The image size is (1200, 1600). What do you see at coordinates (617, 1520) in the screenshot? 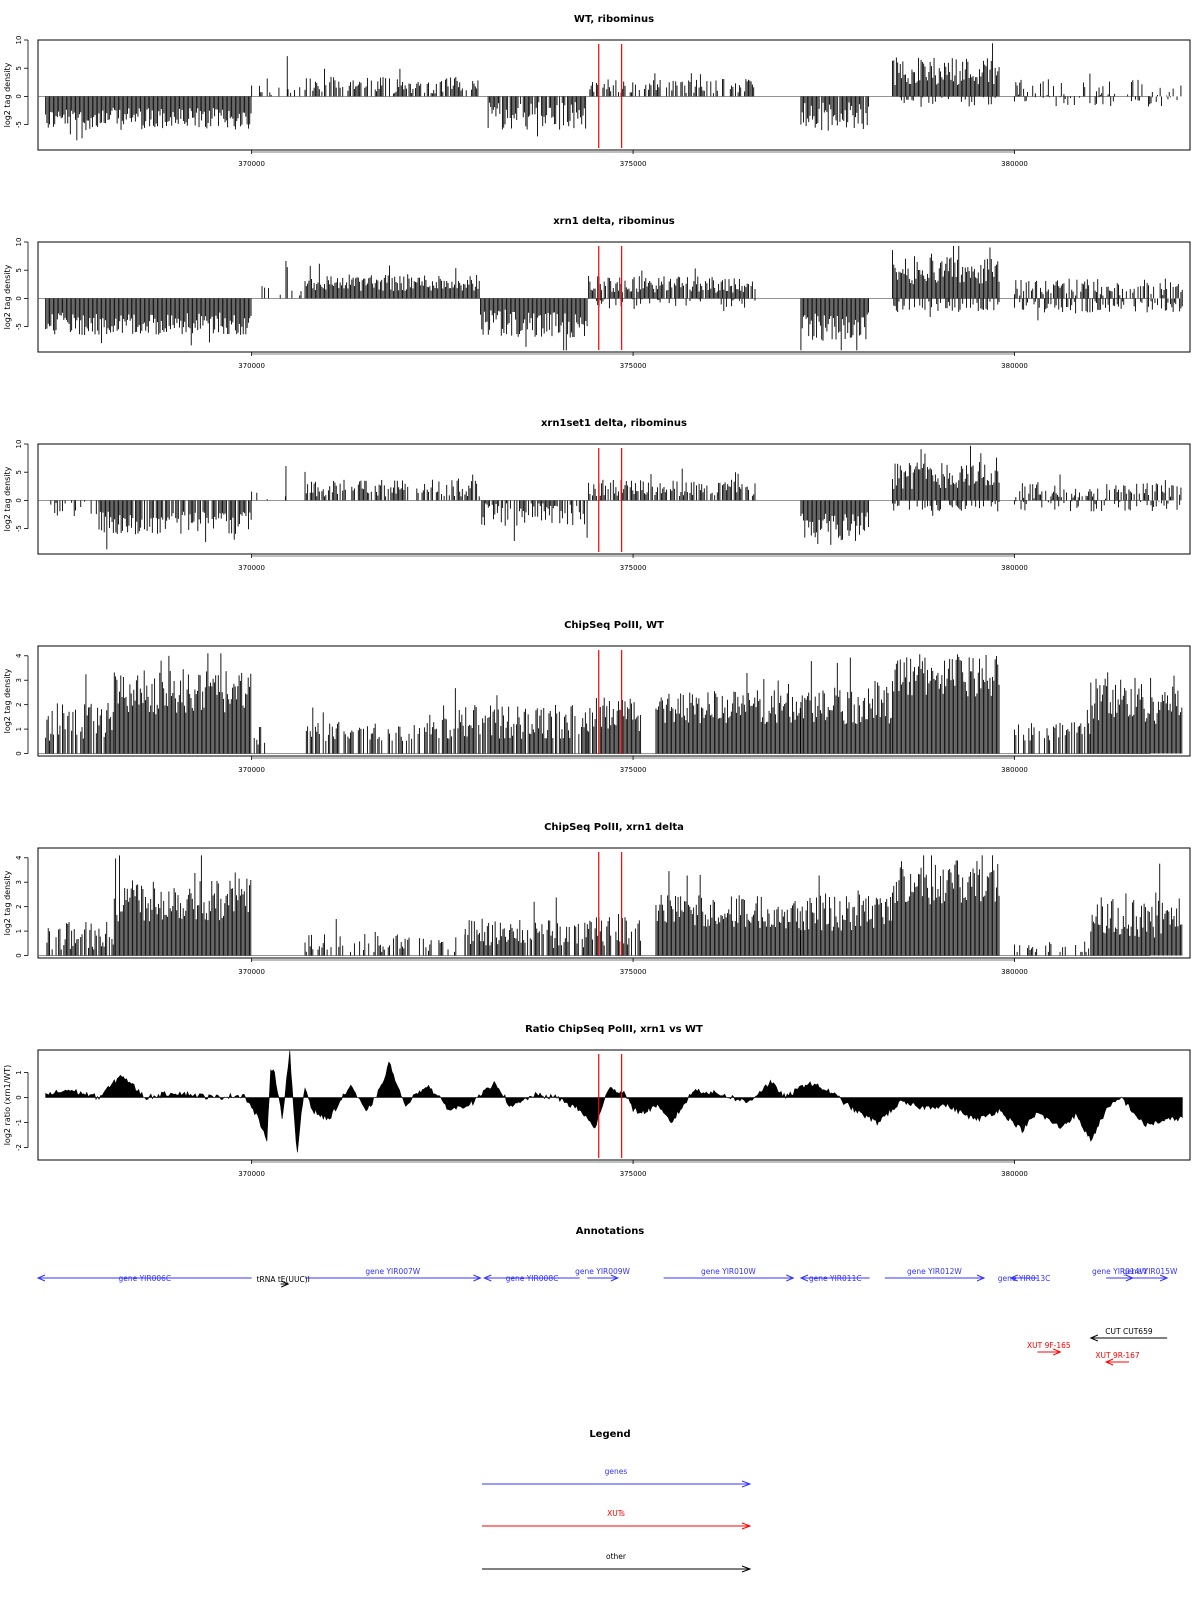
I see `legend-items: genes XUTs other` at bounding box center [617, 1520].